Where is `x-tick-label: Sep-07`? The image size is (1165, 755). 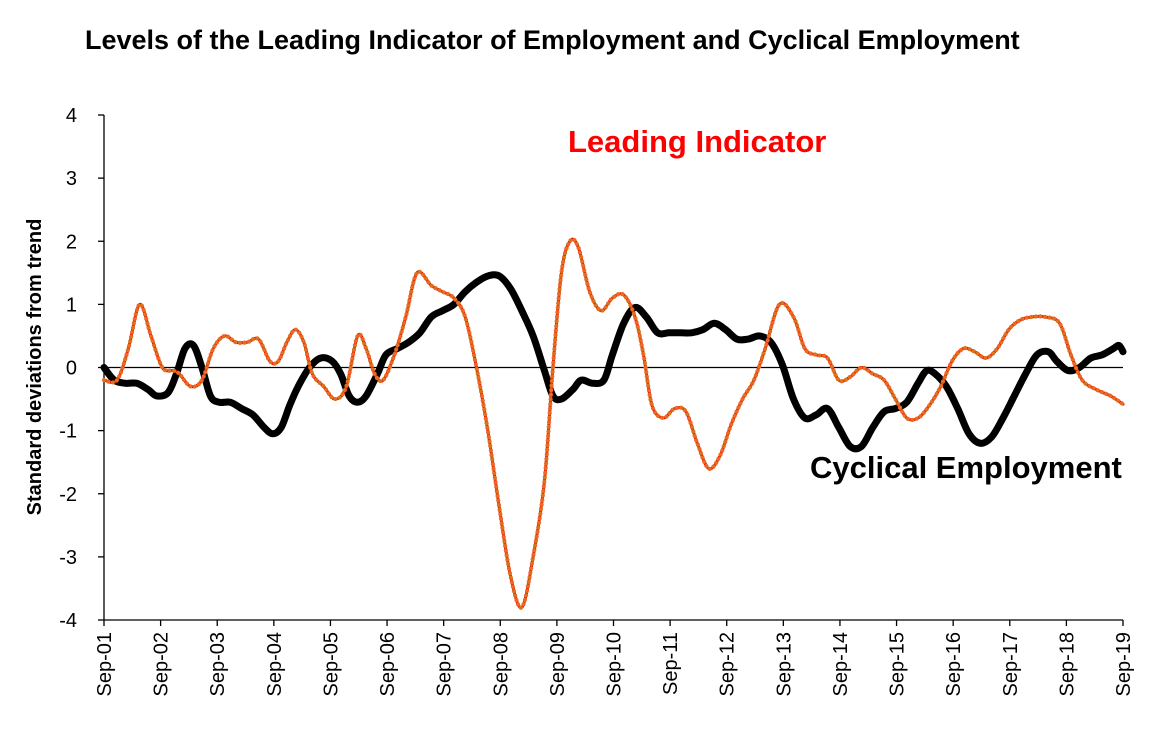 x-tick-label: Sep-07 is located at coordinates (445, 664).